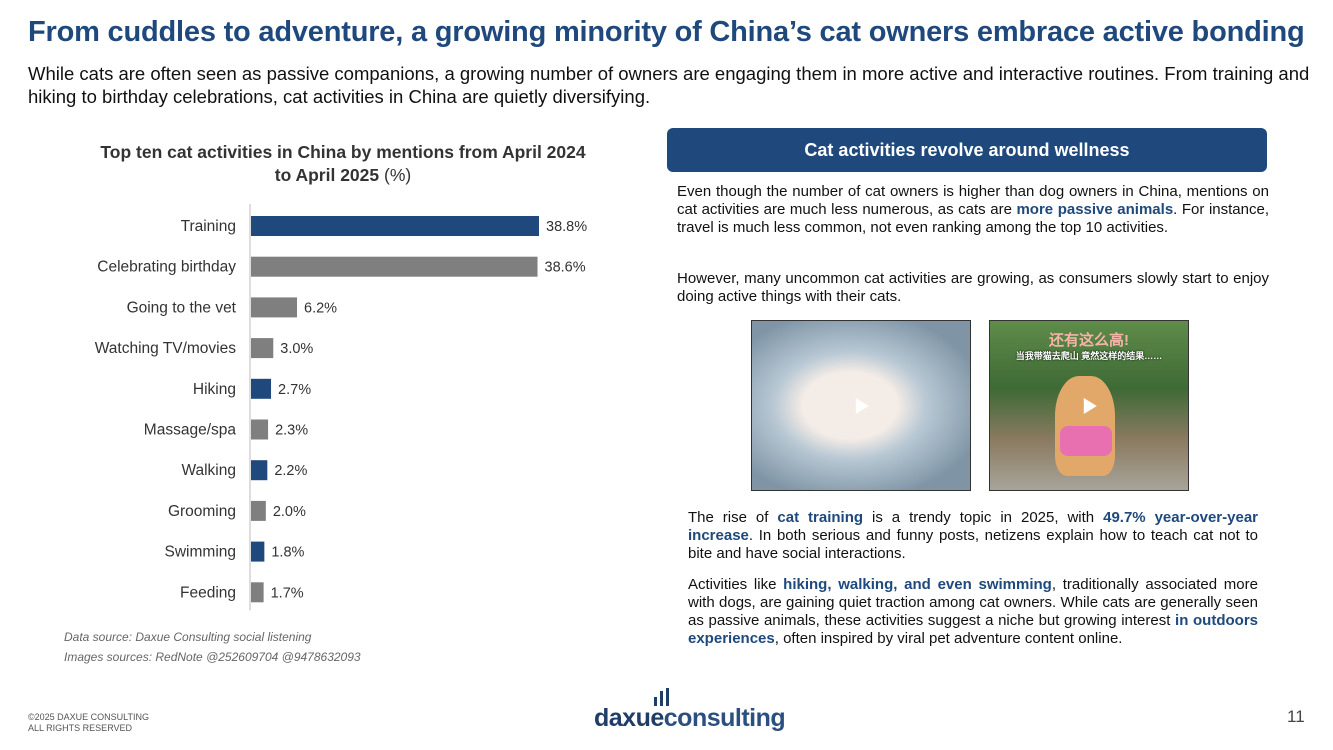  Describe the element at coordinates (166, 267) in the screenshot. I see `category-label: Celebrating birthday` at that location.